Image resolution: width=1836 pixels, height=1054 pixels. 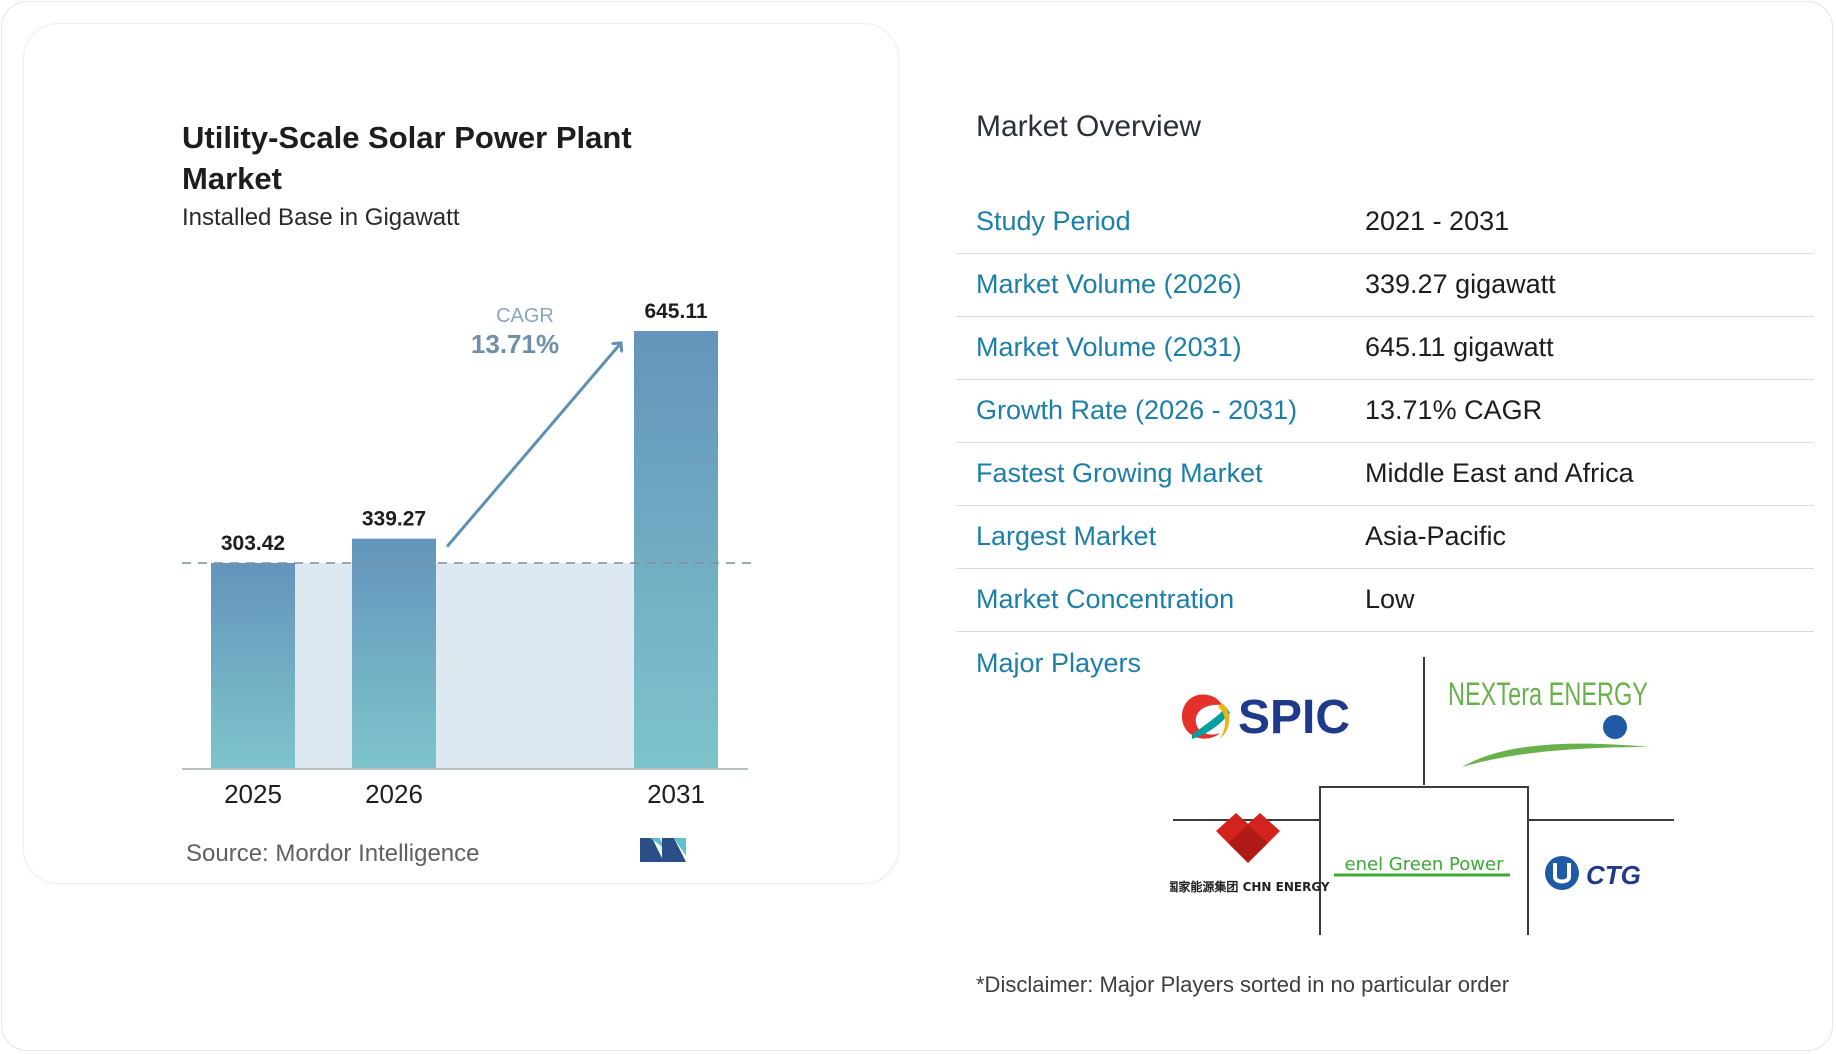 What do you see at coordinates (1499, 473) in the screenshot?
I see `overview-value: Middle East and Africa` at bounding box center [1499, 473].